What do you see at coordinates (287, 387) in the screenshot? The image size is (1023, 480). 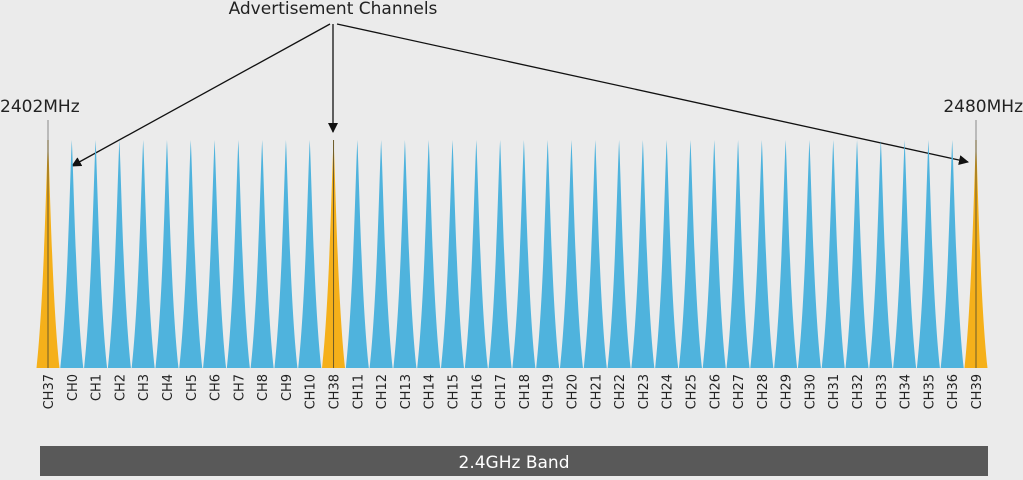 I see `channel-label: CH9` at bounding box center [287, 387].